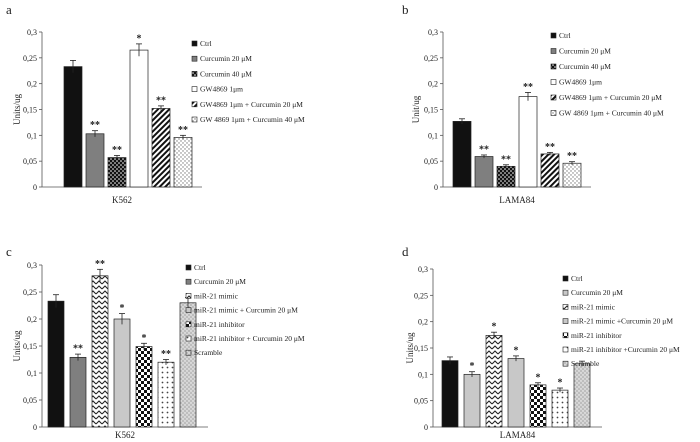 This screenshot has height=442, width=700. I want to click on legend-entry: miR-21 inhibitor + Curcumin 20 μM, so click(249, 338).